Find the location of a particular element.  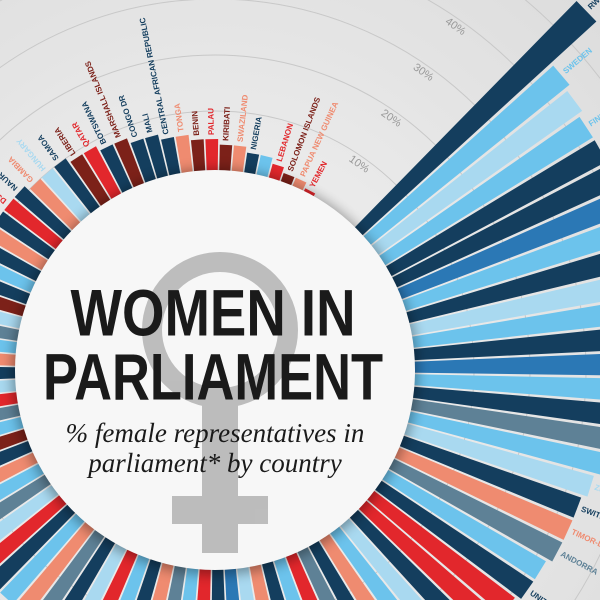

symbol-cross is located at coordinates (220, 510).